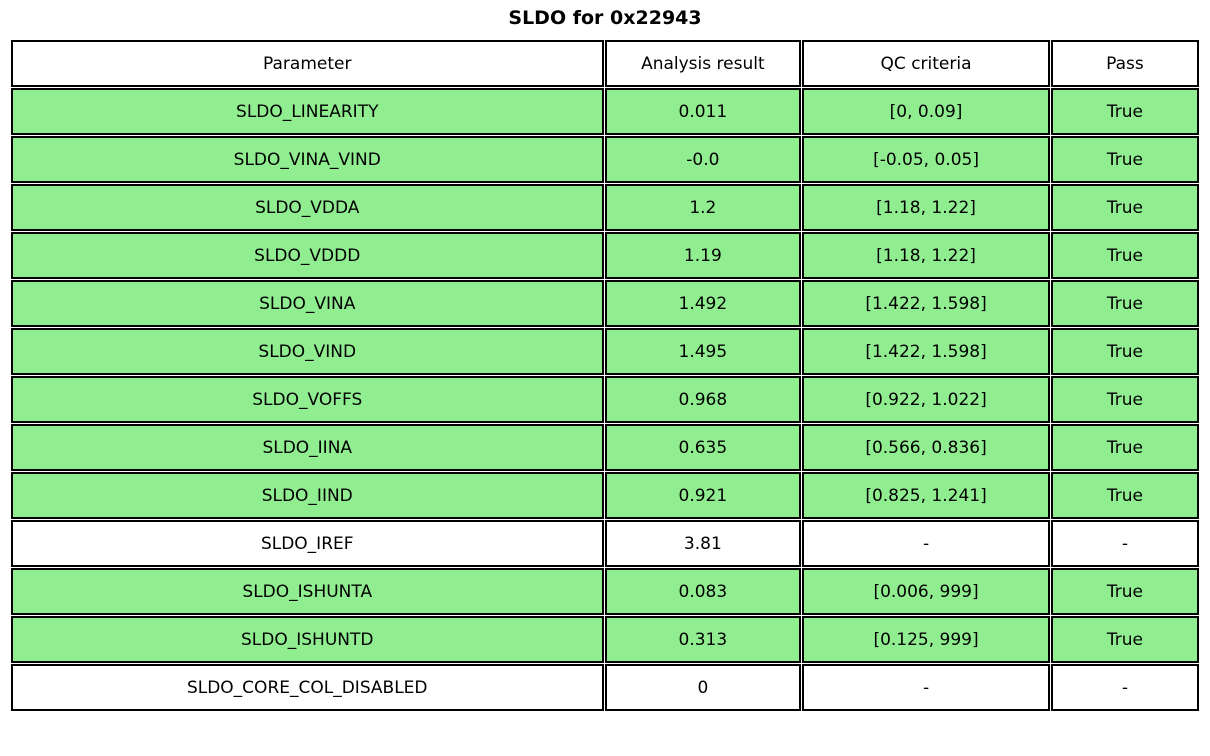 This screenshot has height=756, width=1210. Describe the element at coordinates (926, 63) in the screenshot. I see `header-qc-criteria: QC criteria` at that location.